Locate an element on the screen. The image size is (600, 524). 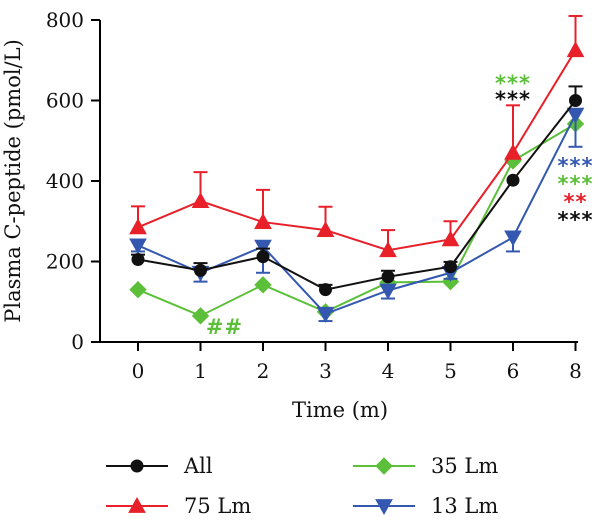
x-tick-label: 5 is located at coordinates (450, 371).